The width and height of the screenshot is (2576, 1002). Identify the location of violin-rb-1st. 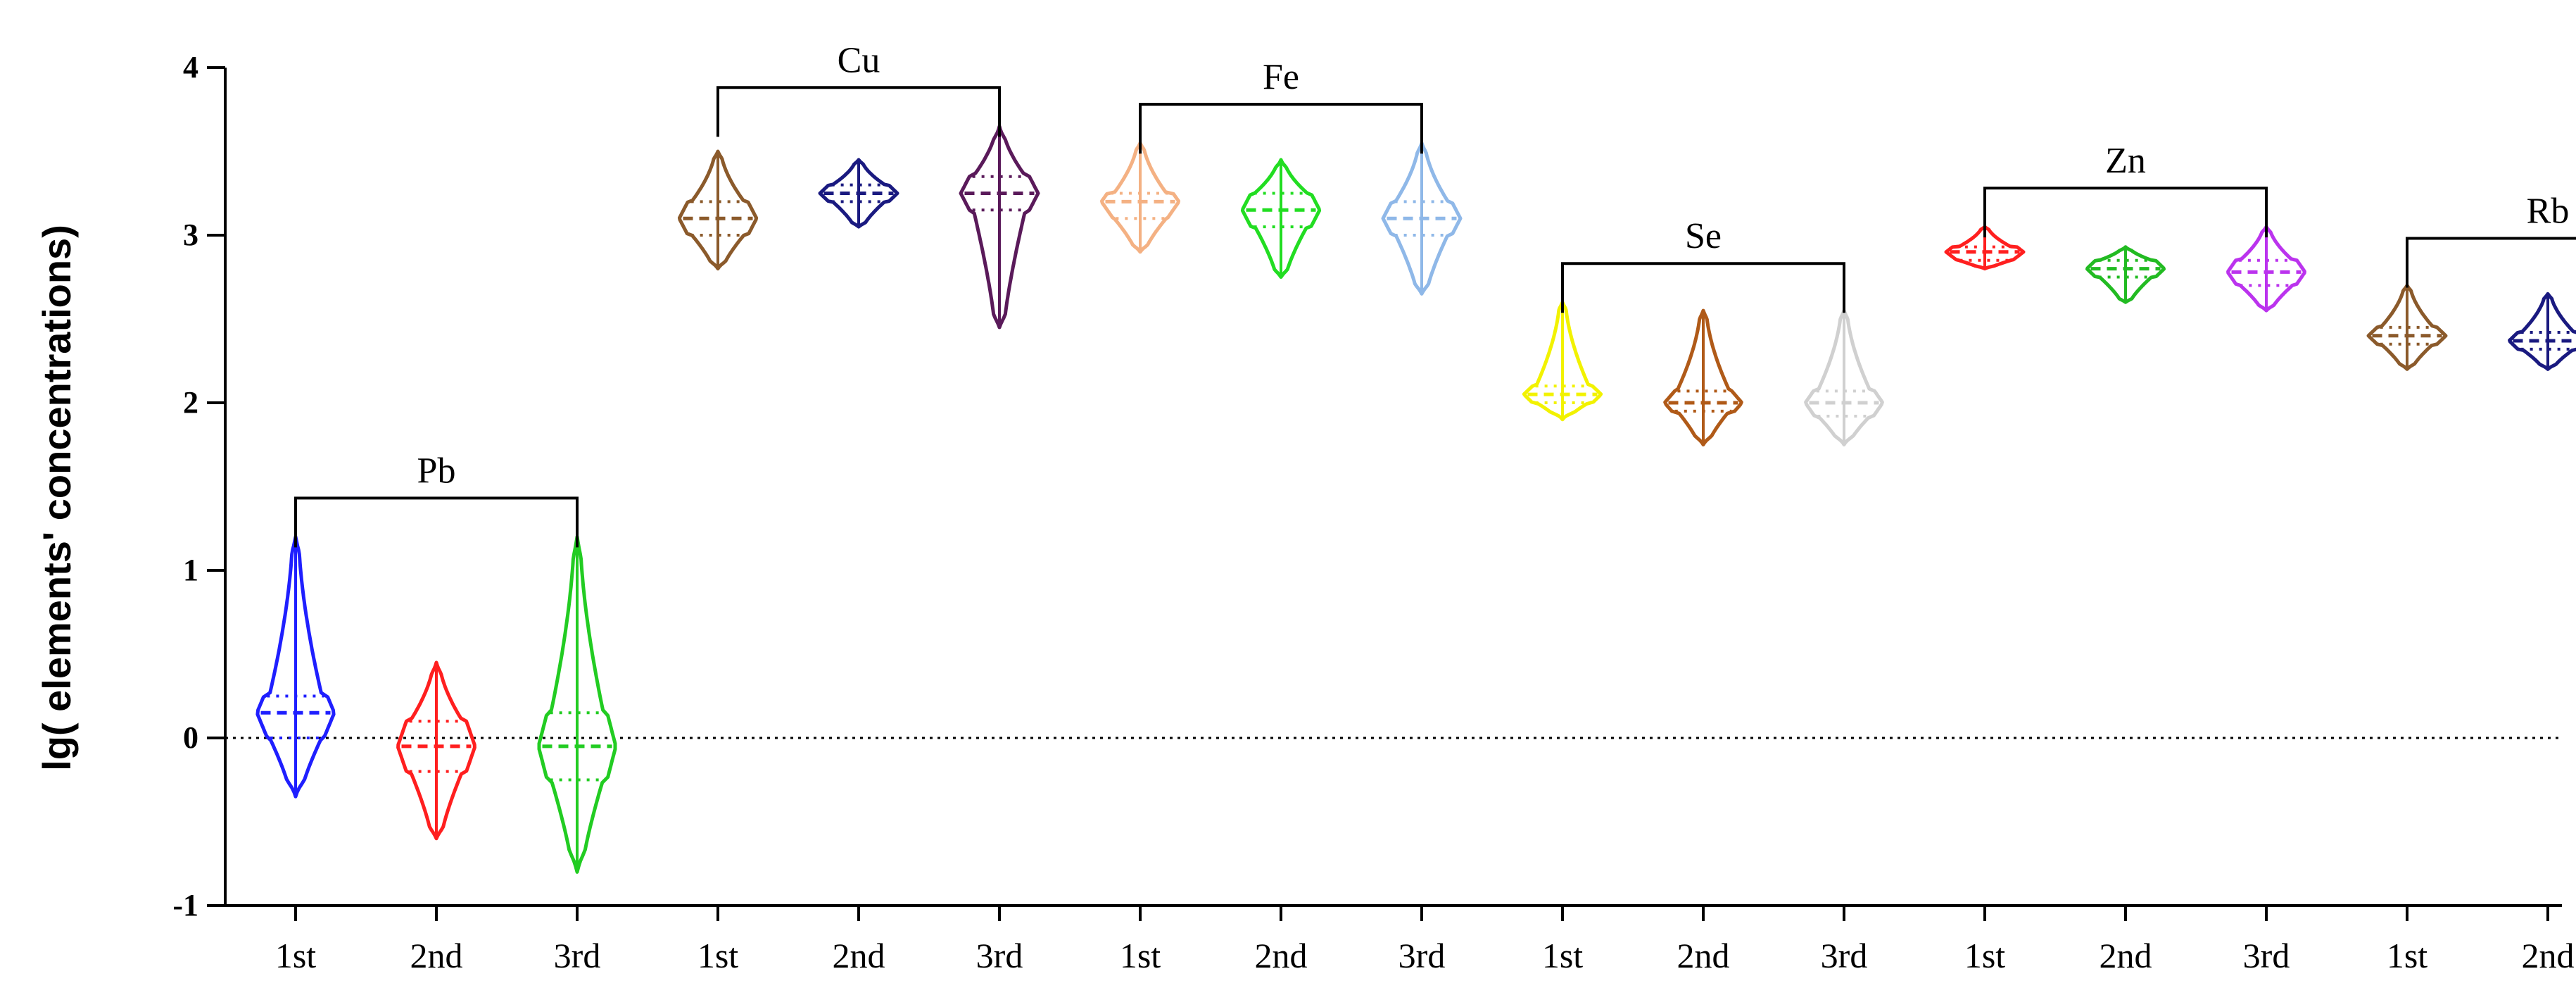
(2407, 327).